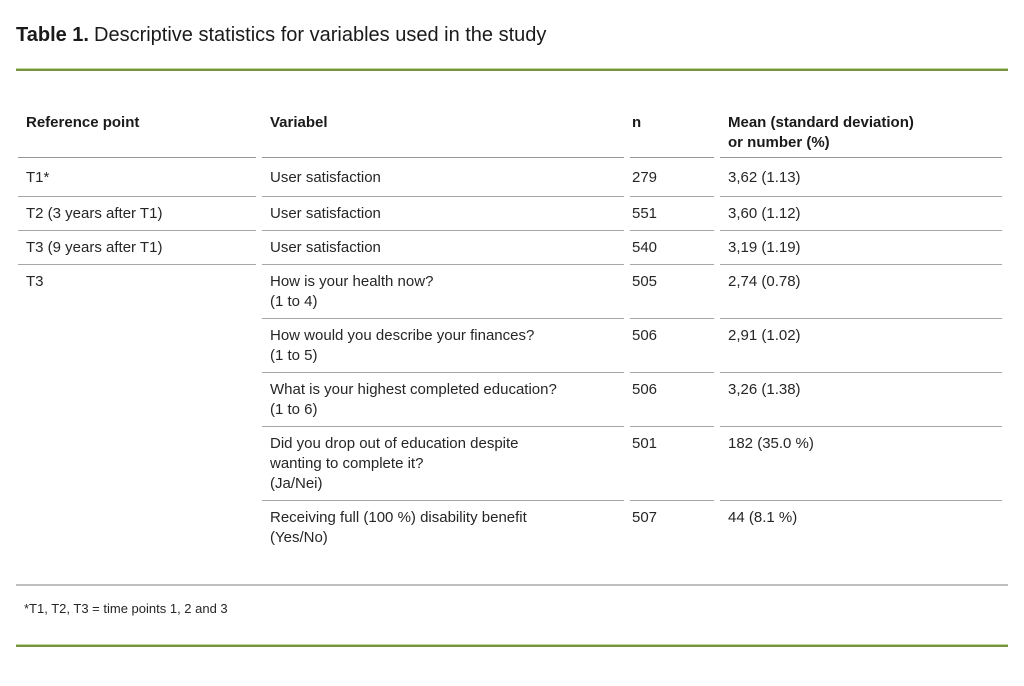  Describe the element at coordinates (861, 214) in the screenshot. I see `value-cell: 3,60 (1.12)` at that location.